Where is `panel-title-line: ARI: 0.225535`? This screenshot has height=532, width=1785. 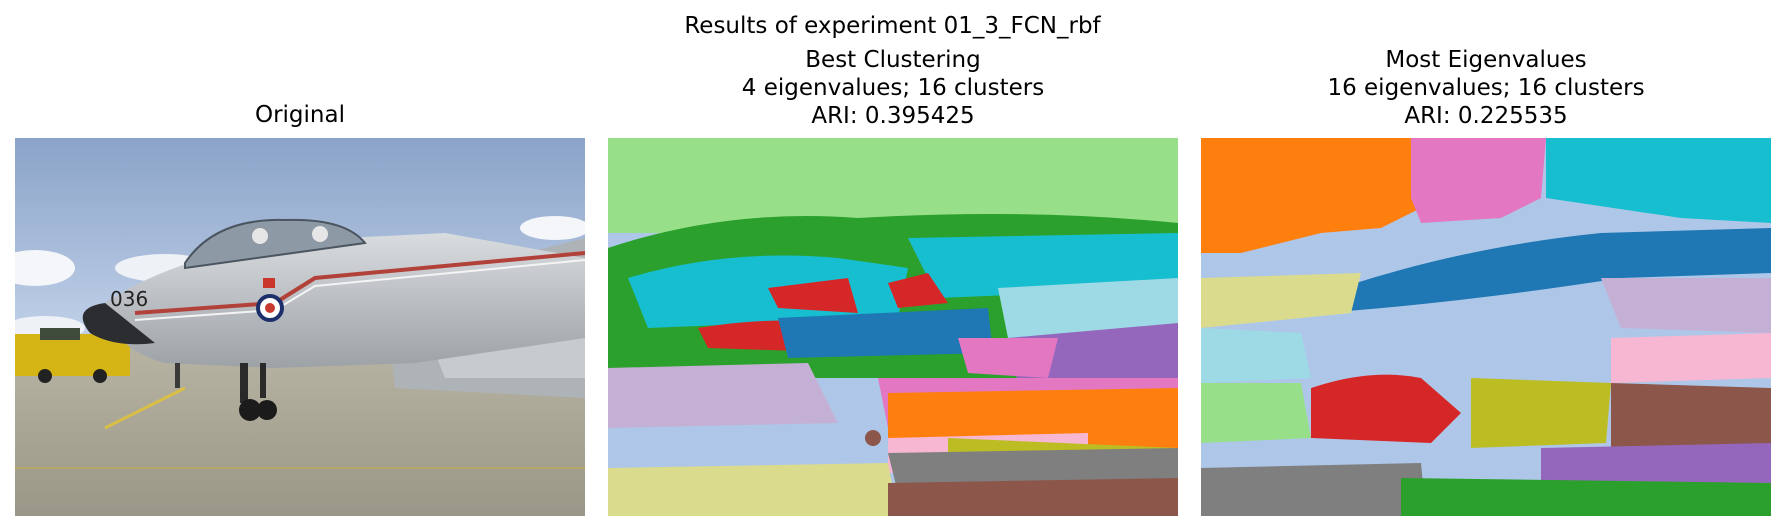
panel-title-line: ARI: 0.225535 is located at coordinates (1486, 116).